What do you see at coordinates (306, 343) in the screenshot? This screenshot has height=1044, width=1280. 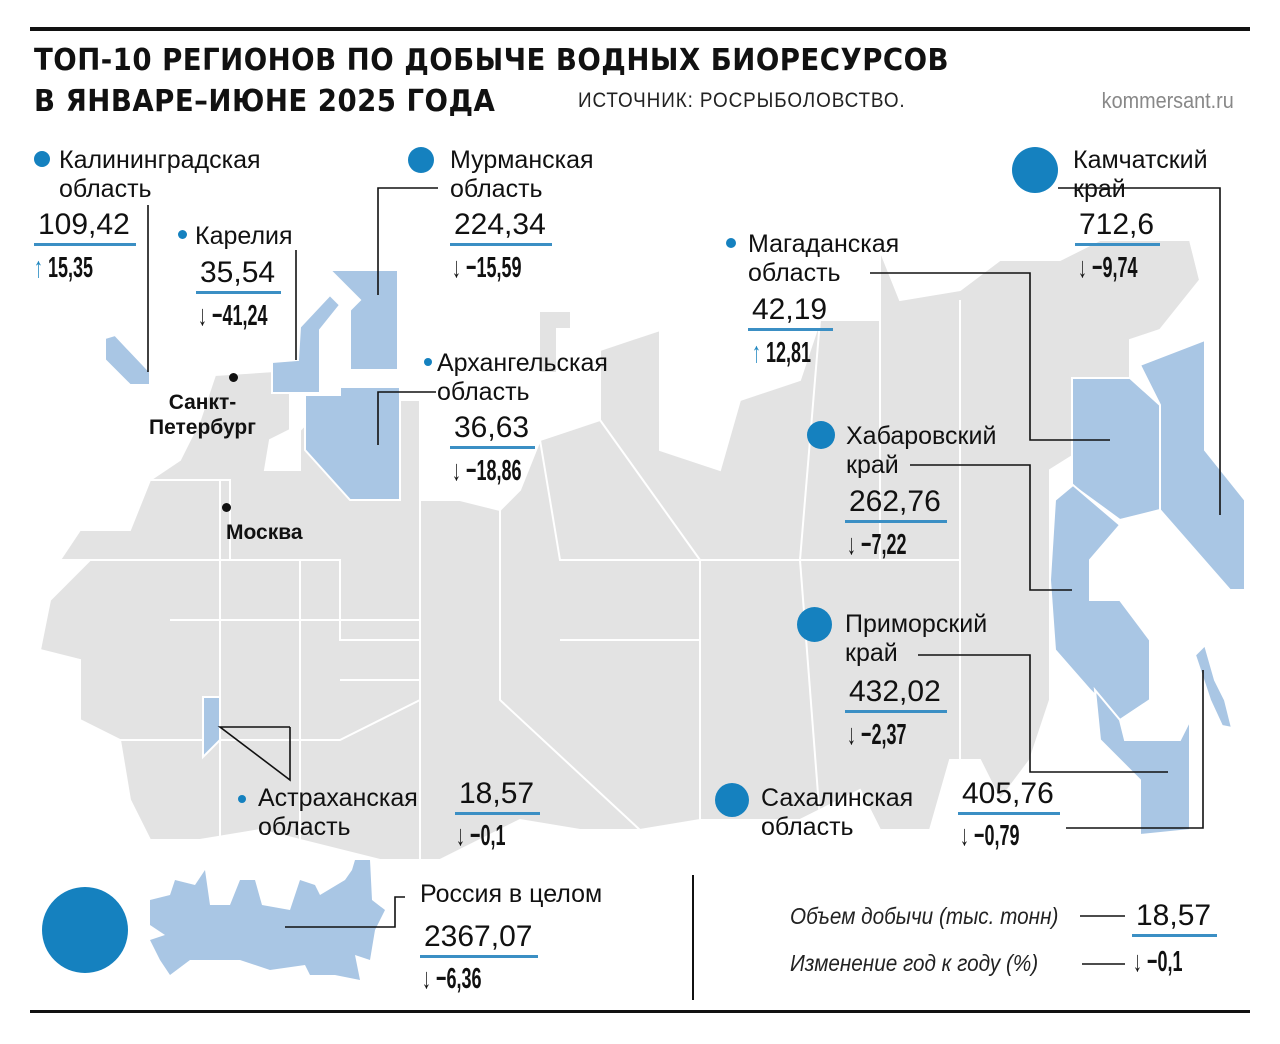 I see `region-karelia` at bounding box center [306, 343].